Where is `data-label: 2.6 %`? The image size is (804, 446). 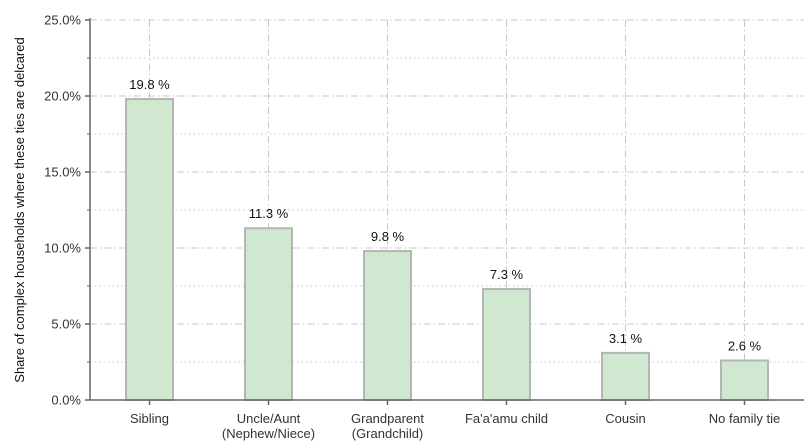
data-label: 2.6 % is located at coordinates (745, 345).